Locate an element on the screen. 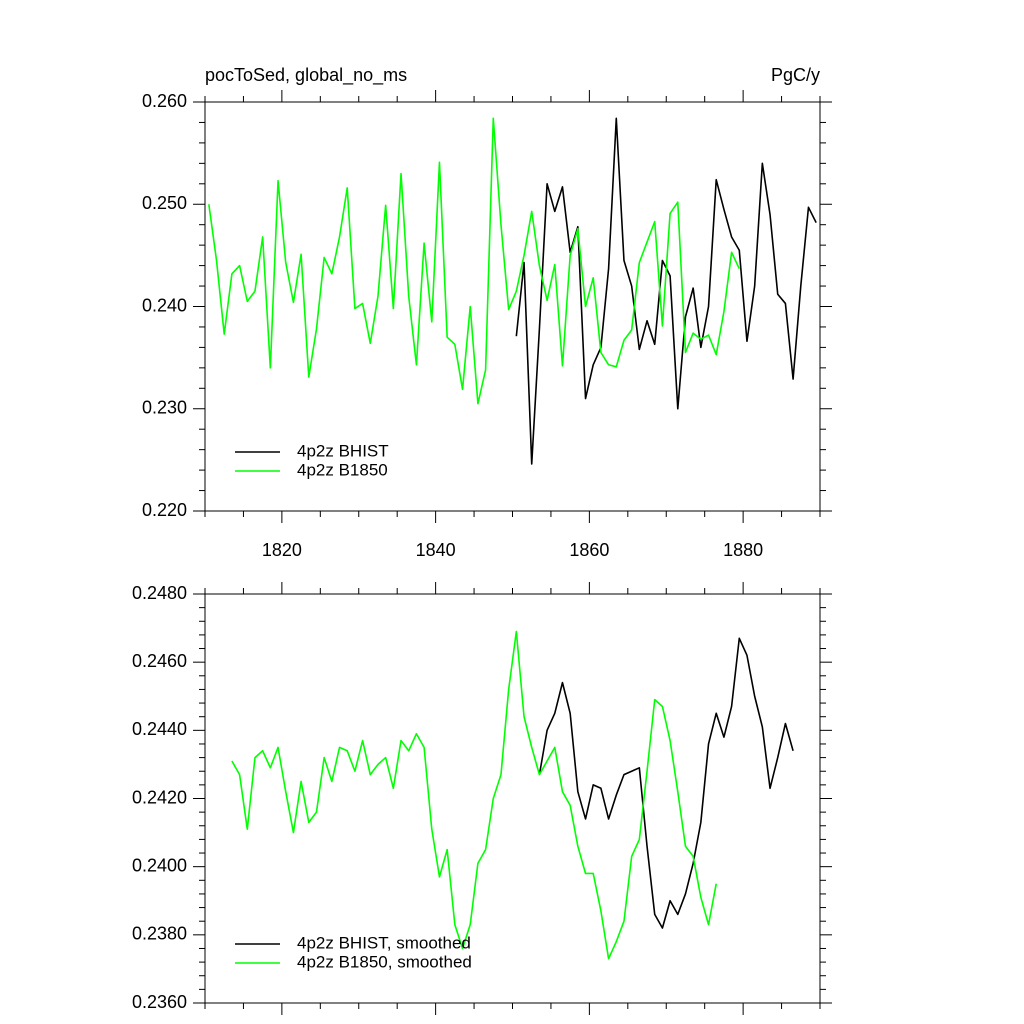  y-tick-label: 0.2480 is located at coordinates (159, 593).